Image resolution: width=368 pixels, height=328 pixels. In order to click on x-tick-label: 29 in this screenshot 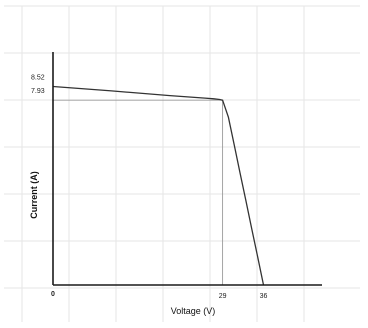, I will do `click(223, 296)`.